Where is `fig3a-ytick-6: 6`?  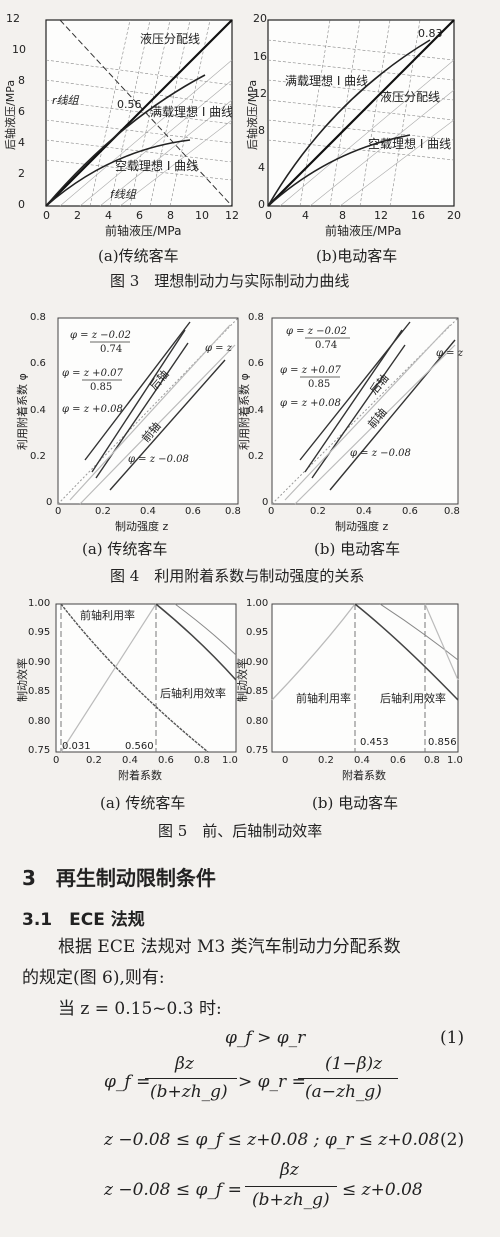
fig3a-ytick-6: 6 is located at coordinates (21, 111).